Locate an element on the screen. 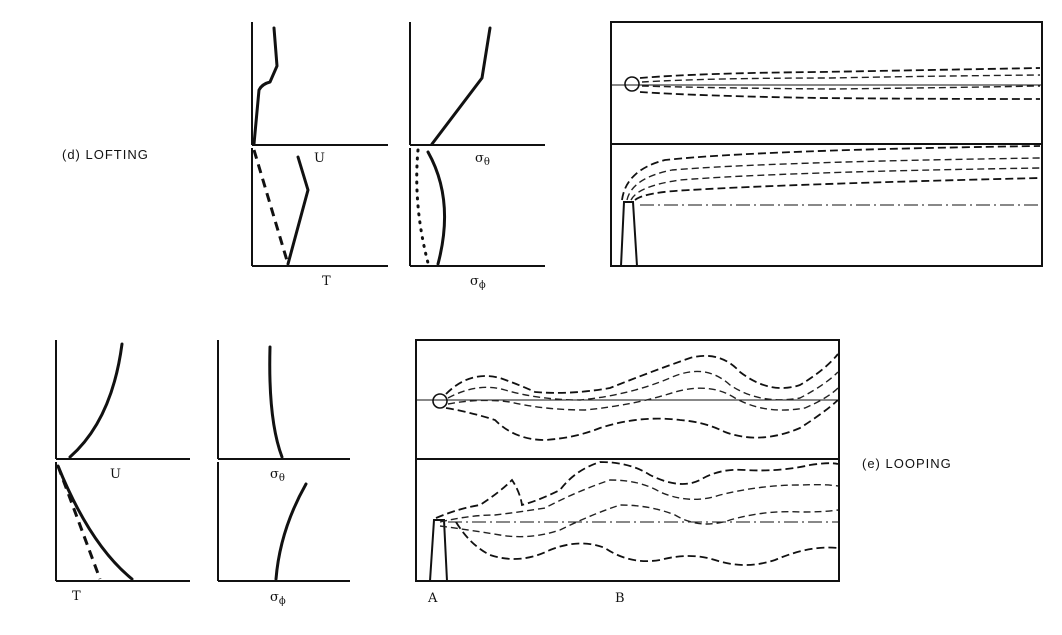 The height and width of the screenshot is (635, 1062). lofting-temperature-profile is located at coordinates (319, 207).